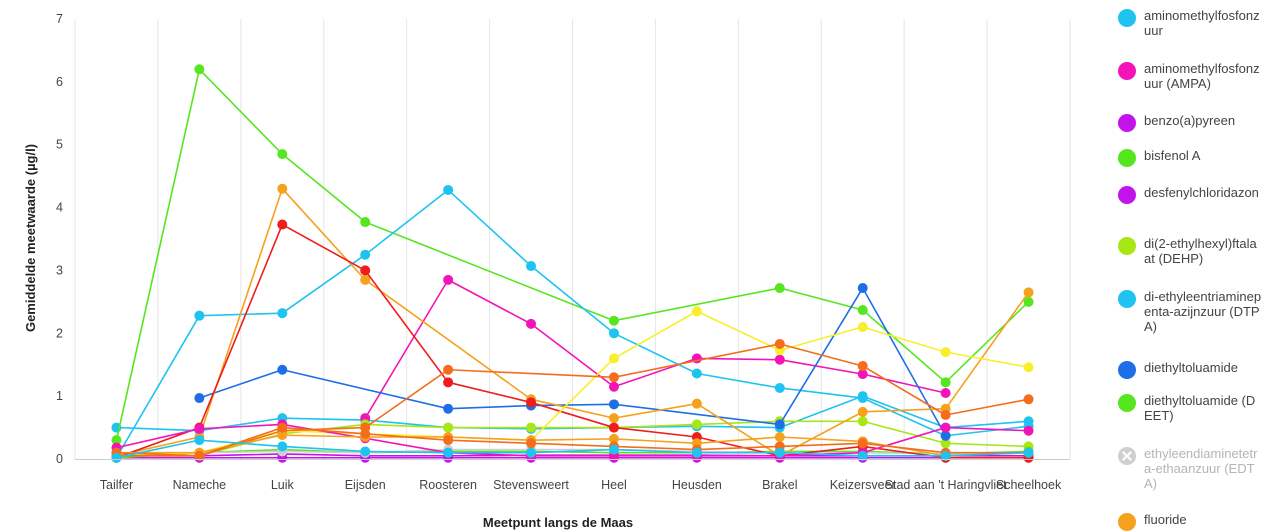 The image size is (1269, 532). I want to click on legend-item: diethyltoluamide (DEET), so click(1193, 408).